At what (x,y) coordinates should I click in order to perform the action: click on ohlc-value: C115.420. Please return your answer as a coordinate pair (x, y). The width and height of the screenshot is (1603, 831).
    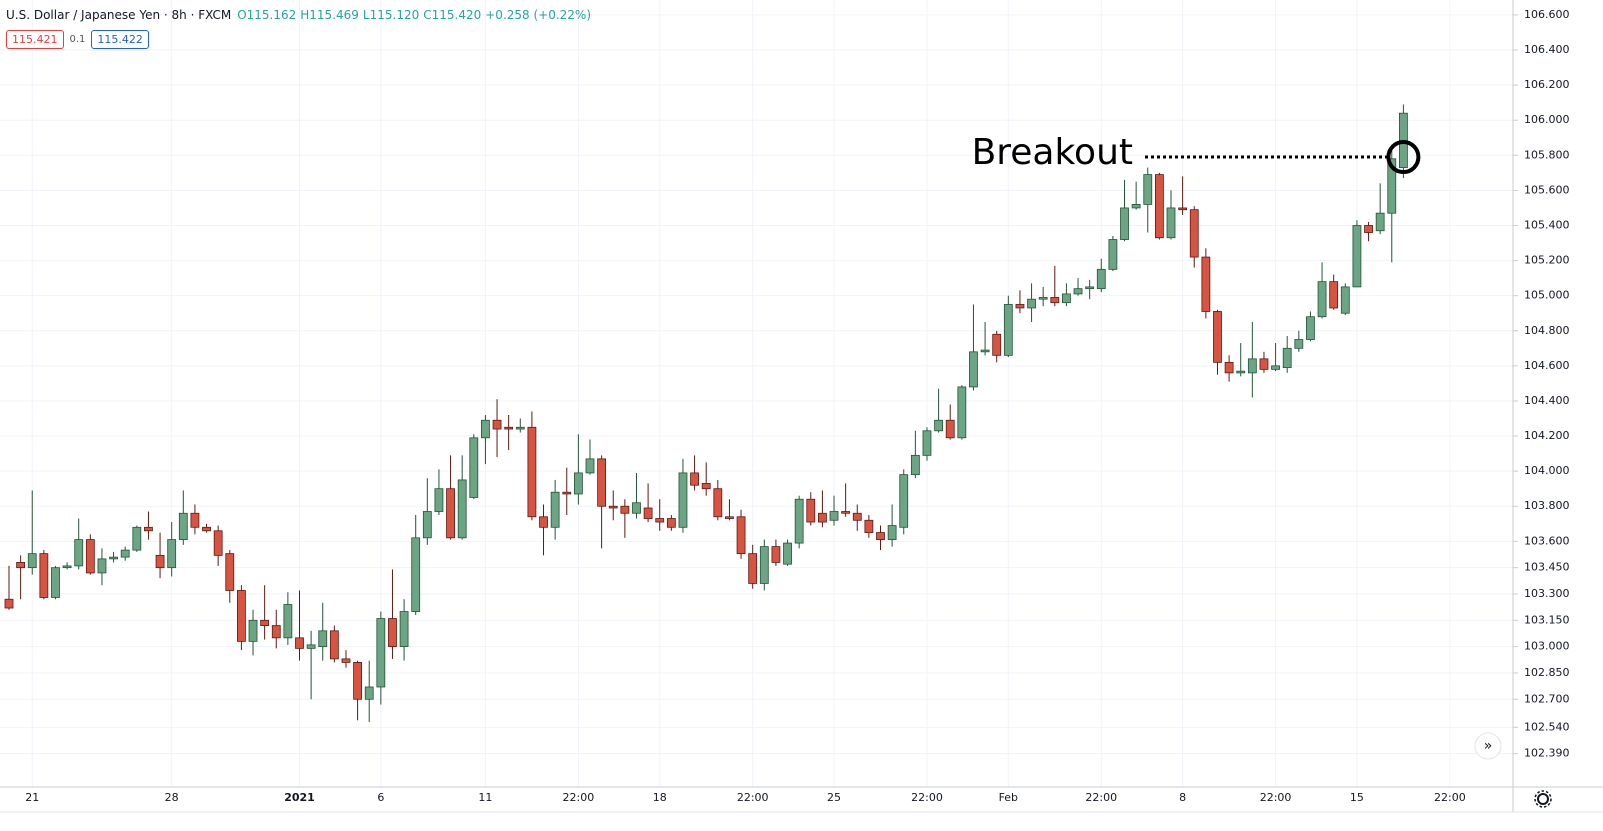
    Looking at the image, I should click on (452, 15).